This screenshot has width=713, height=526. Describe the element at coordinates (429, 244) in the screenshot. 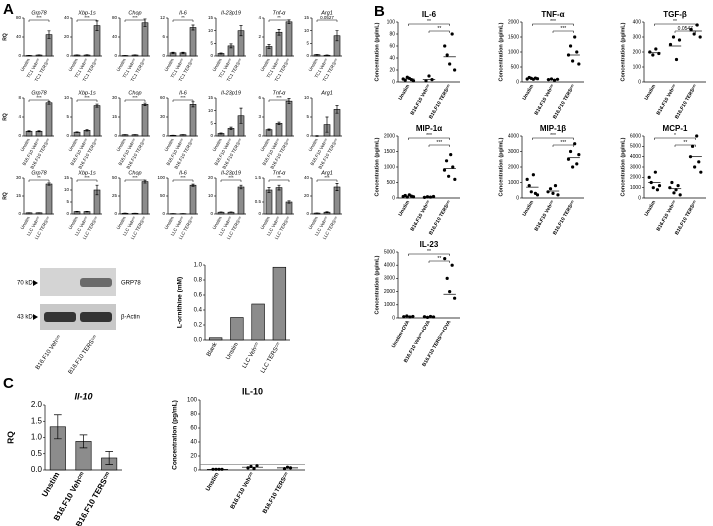

I see `chart-title: IL-23` at that location.